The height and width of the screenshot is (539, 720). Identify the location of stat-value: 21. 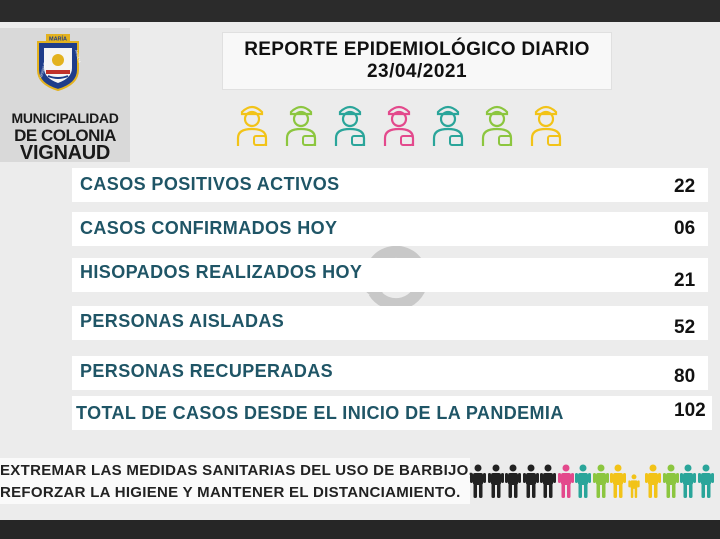
(685, 280).